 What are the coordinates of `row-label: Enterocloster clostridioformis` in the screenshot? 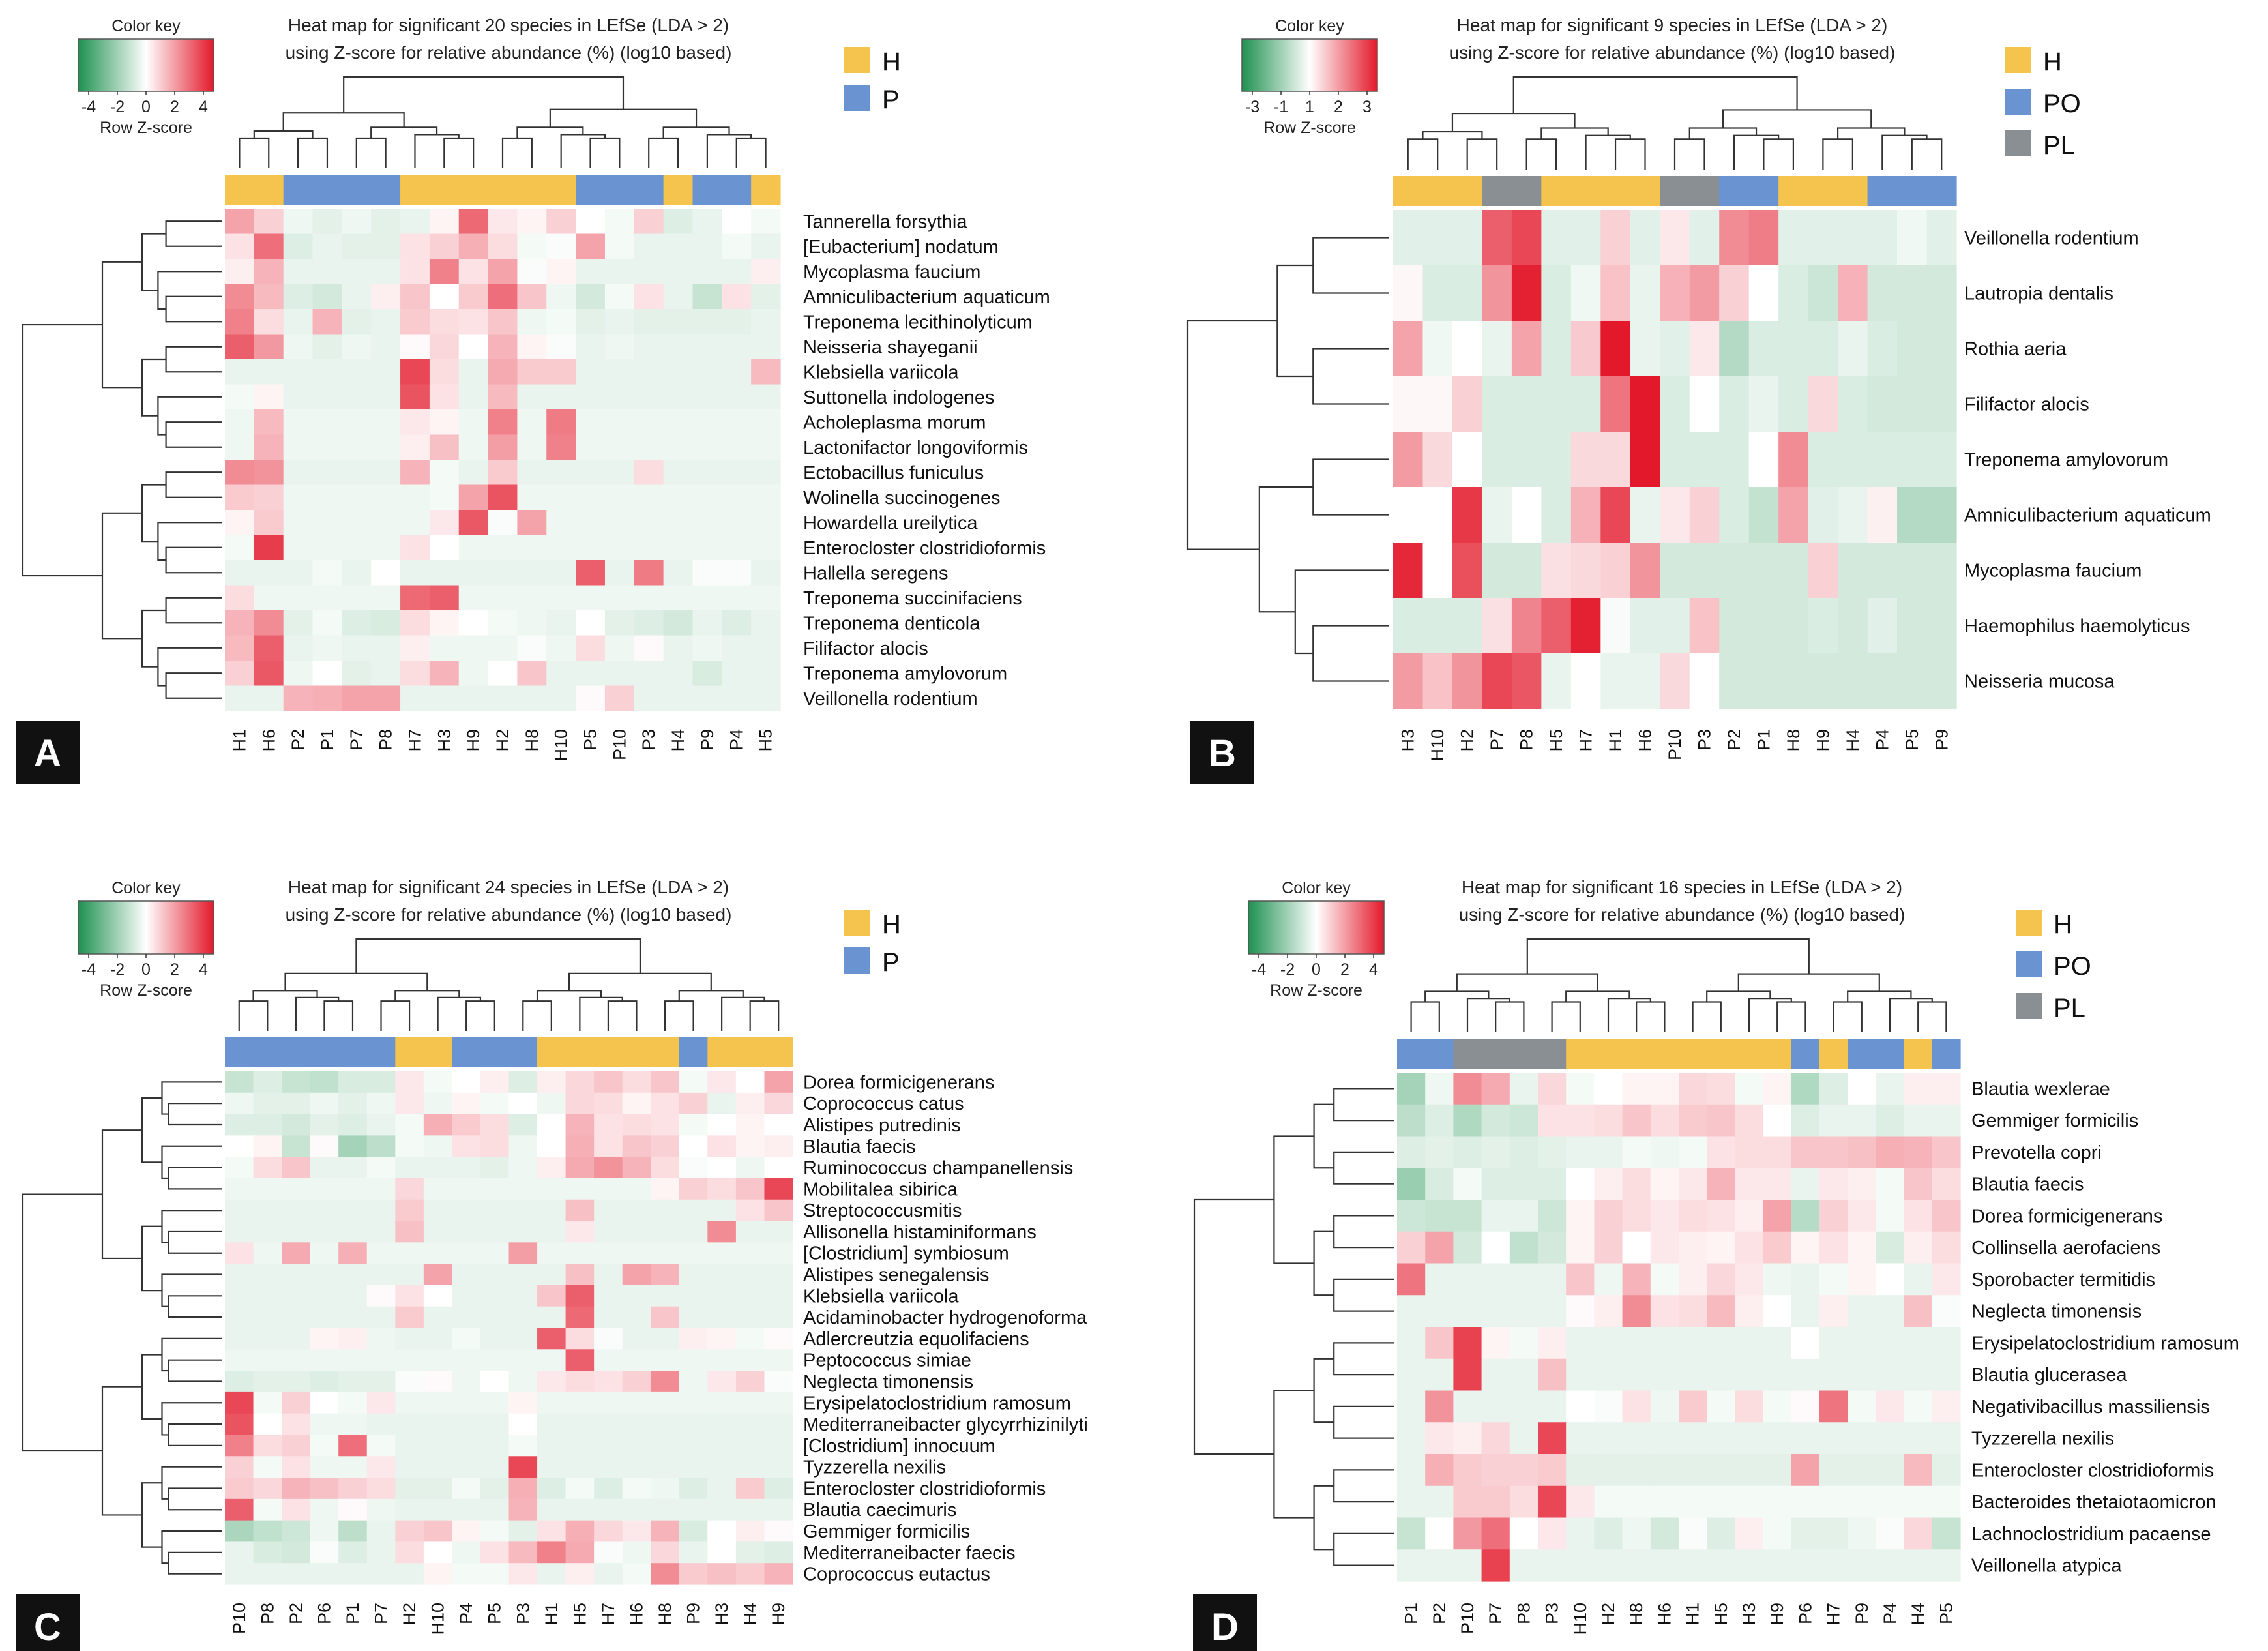 It's located at (2092, 1470).